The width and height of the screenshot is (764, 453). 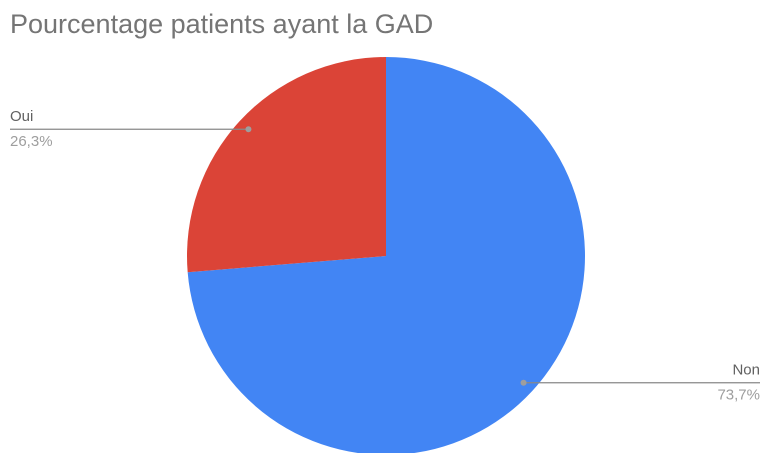 What do you see at coordinates (738, 395) in the screenshot?
I see `slice-value-label: 73,7%` at bounding box center [738, 395].